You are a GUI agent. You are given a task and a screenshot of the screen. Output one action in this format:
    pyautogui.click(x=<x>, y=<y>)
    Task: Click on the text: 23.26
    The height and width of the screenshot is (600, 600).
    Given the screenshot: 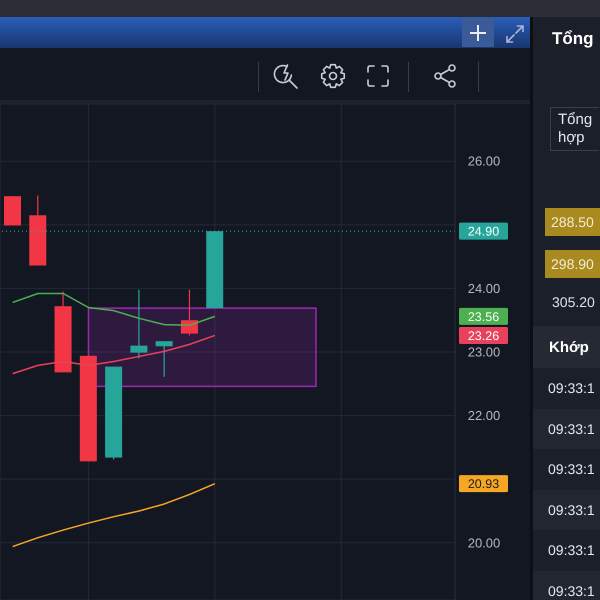 What is the action you would take?
    pyautogui.click(x=484, y=335)
    